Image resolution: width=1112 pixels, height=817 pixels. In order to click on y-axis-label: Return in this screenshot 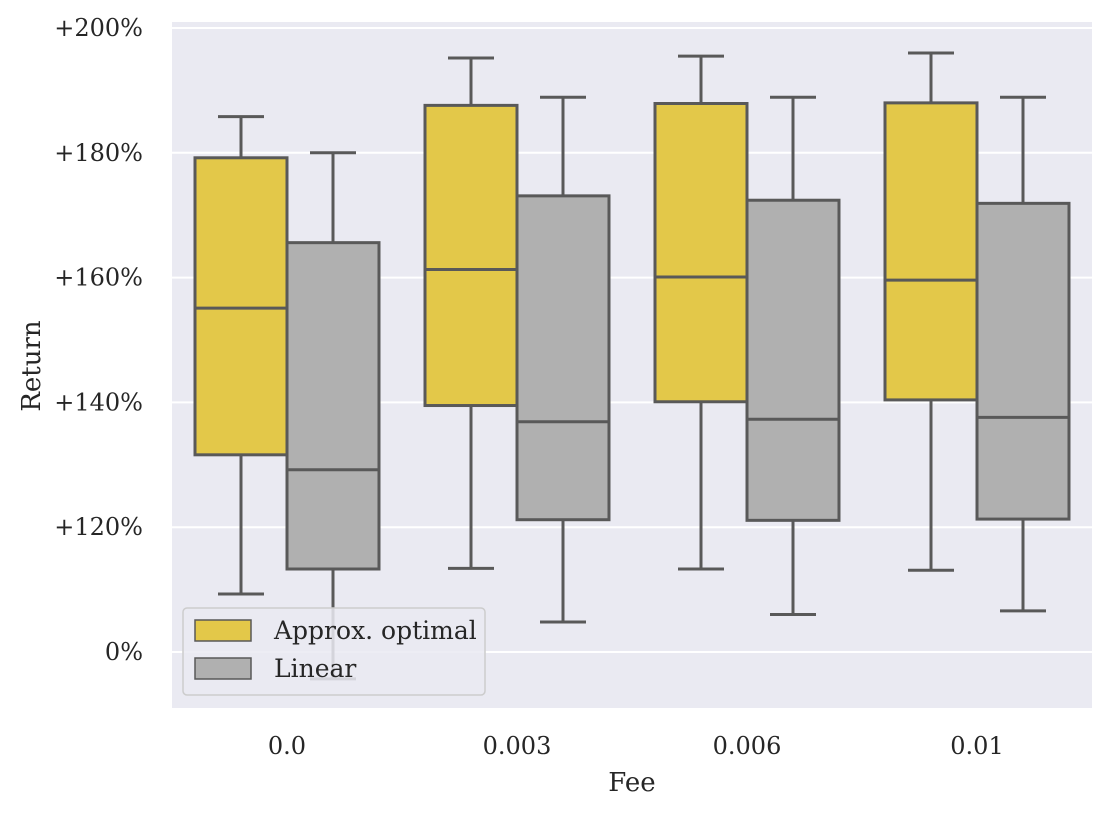, I will do `click(32, 366)`.